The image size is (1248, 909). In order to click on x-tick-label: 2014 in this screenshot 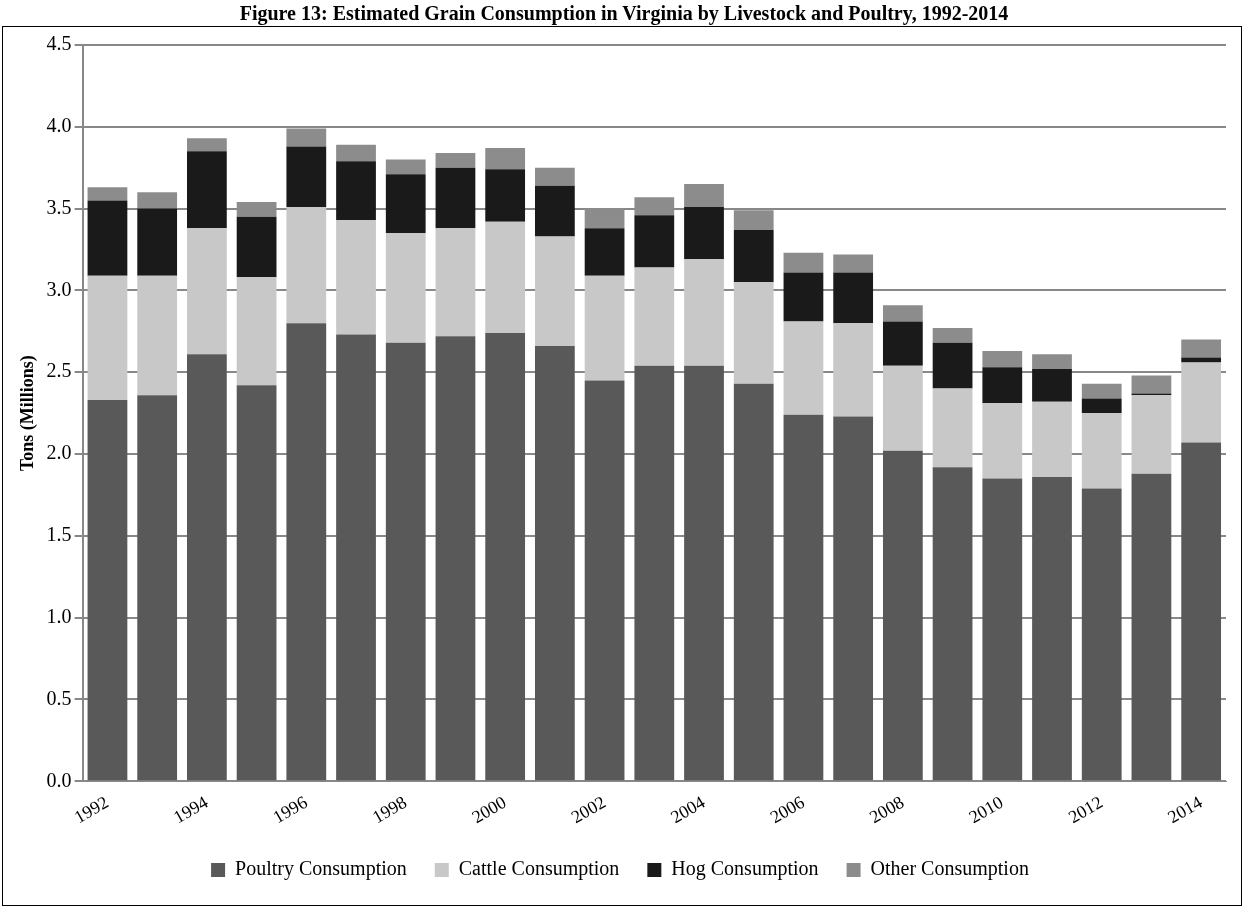, I will do `click(1185, 809)`.